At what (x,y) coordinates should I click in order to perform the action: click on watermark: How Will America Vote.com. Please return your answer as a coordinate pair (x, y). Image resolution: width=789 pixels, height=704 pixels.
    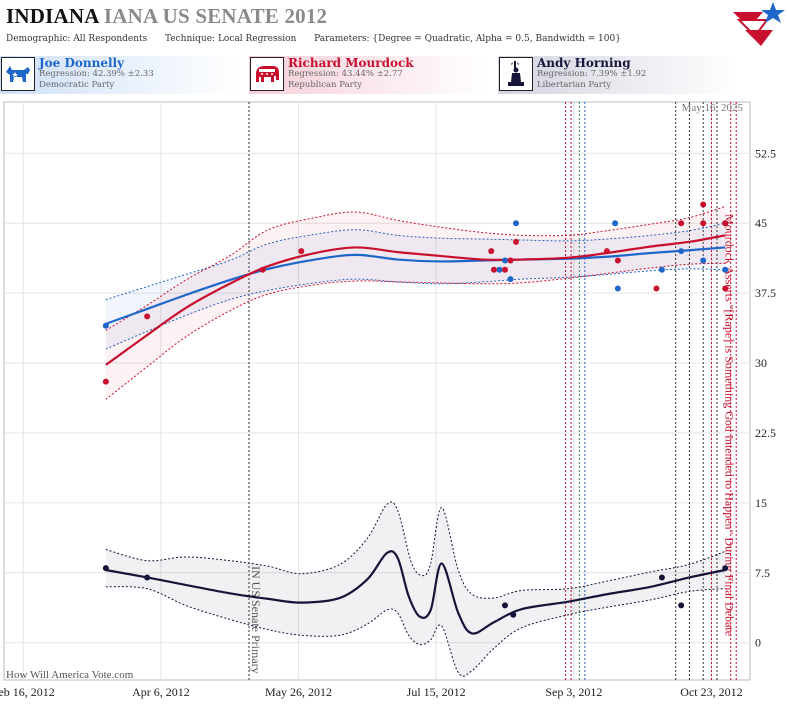
    Looking at the image, I should click on (70, 675).